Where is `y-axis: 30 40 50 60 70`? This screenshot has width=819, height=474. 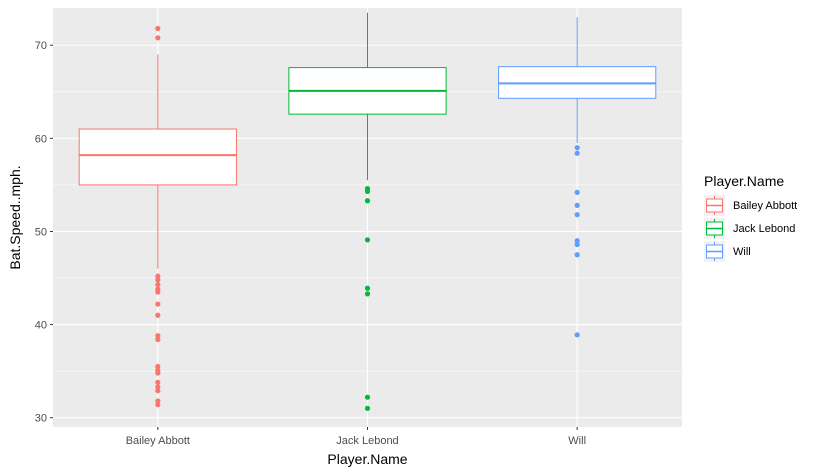 y-axis: 30 40 50 60 70 is located at coordinates (44, 232).